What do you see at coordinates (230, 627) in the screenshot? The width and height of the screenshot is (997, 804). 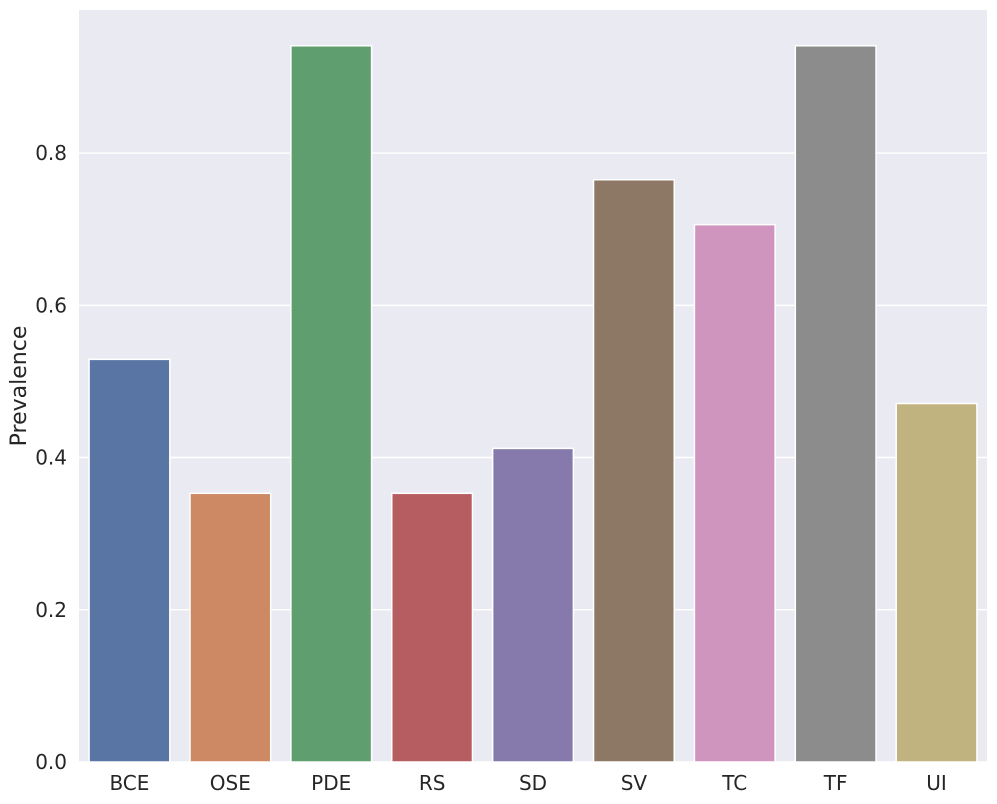 I see `bar-ose` at bounding box center [230, 627].